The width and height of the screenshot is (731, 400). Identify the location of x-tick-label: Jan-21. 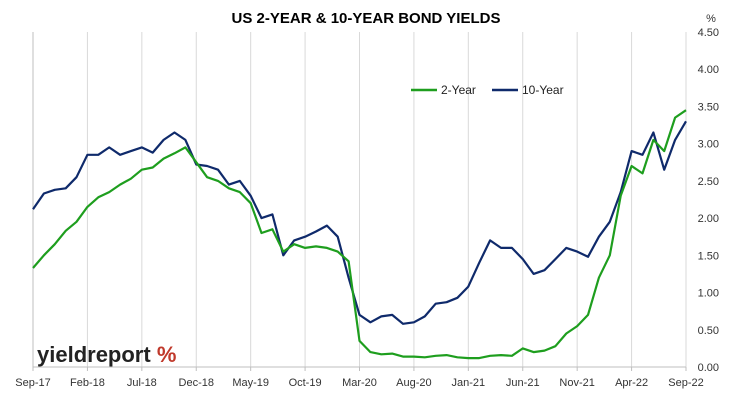
(469, 383).